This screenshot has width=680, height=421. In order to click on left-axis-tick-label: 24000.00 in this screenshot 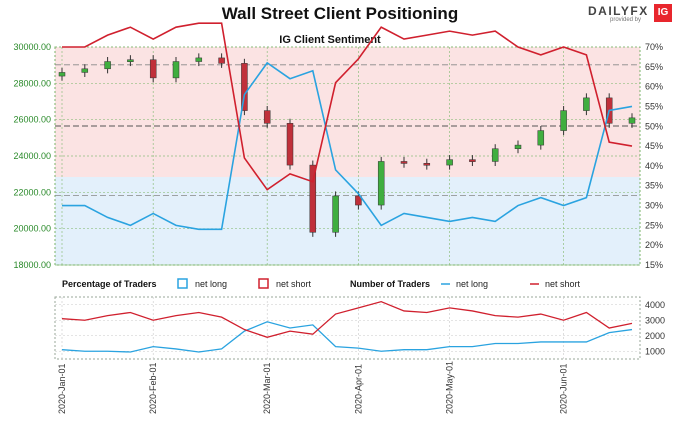, I will do `click(32, 156)`.